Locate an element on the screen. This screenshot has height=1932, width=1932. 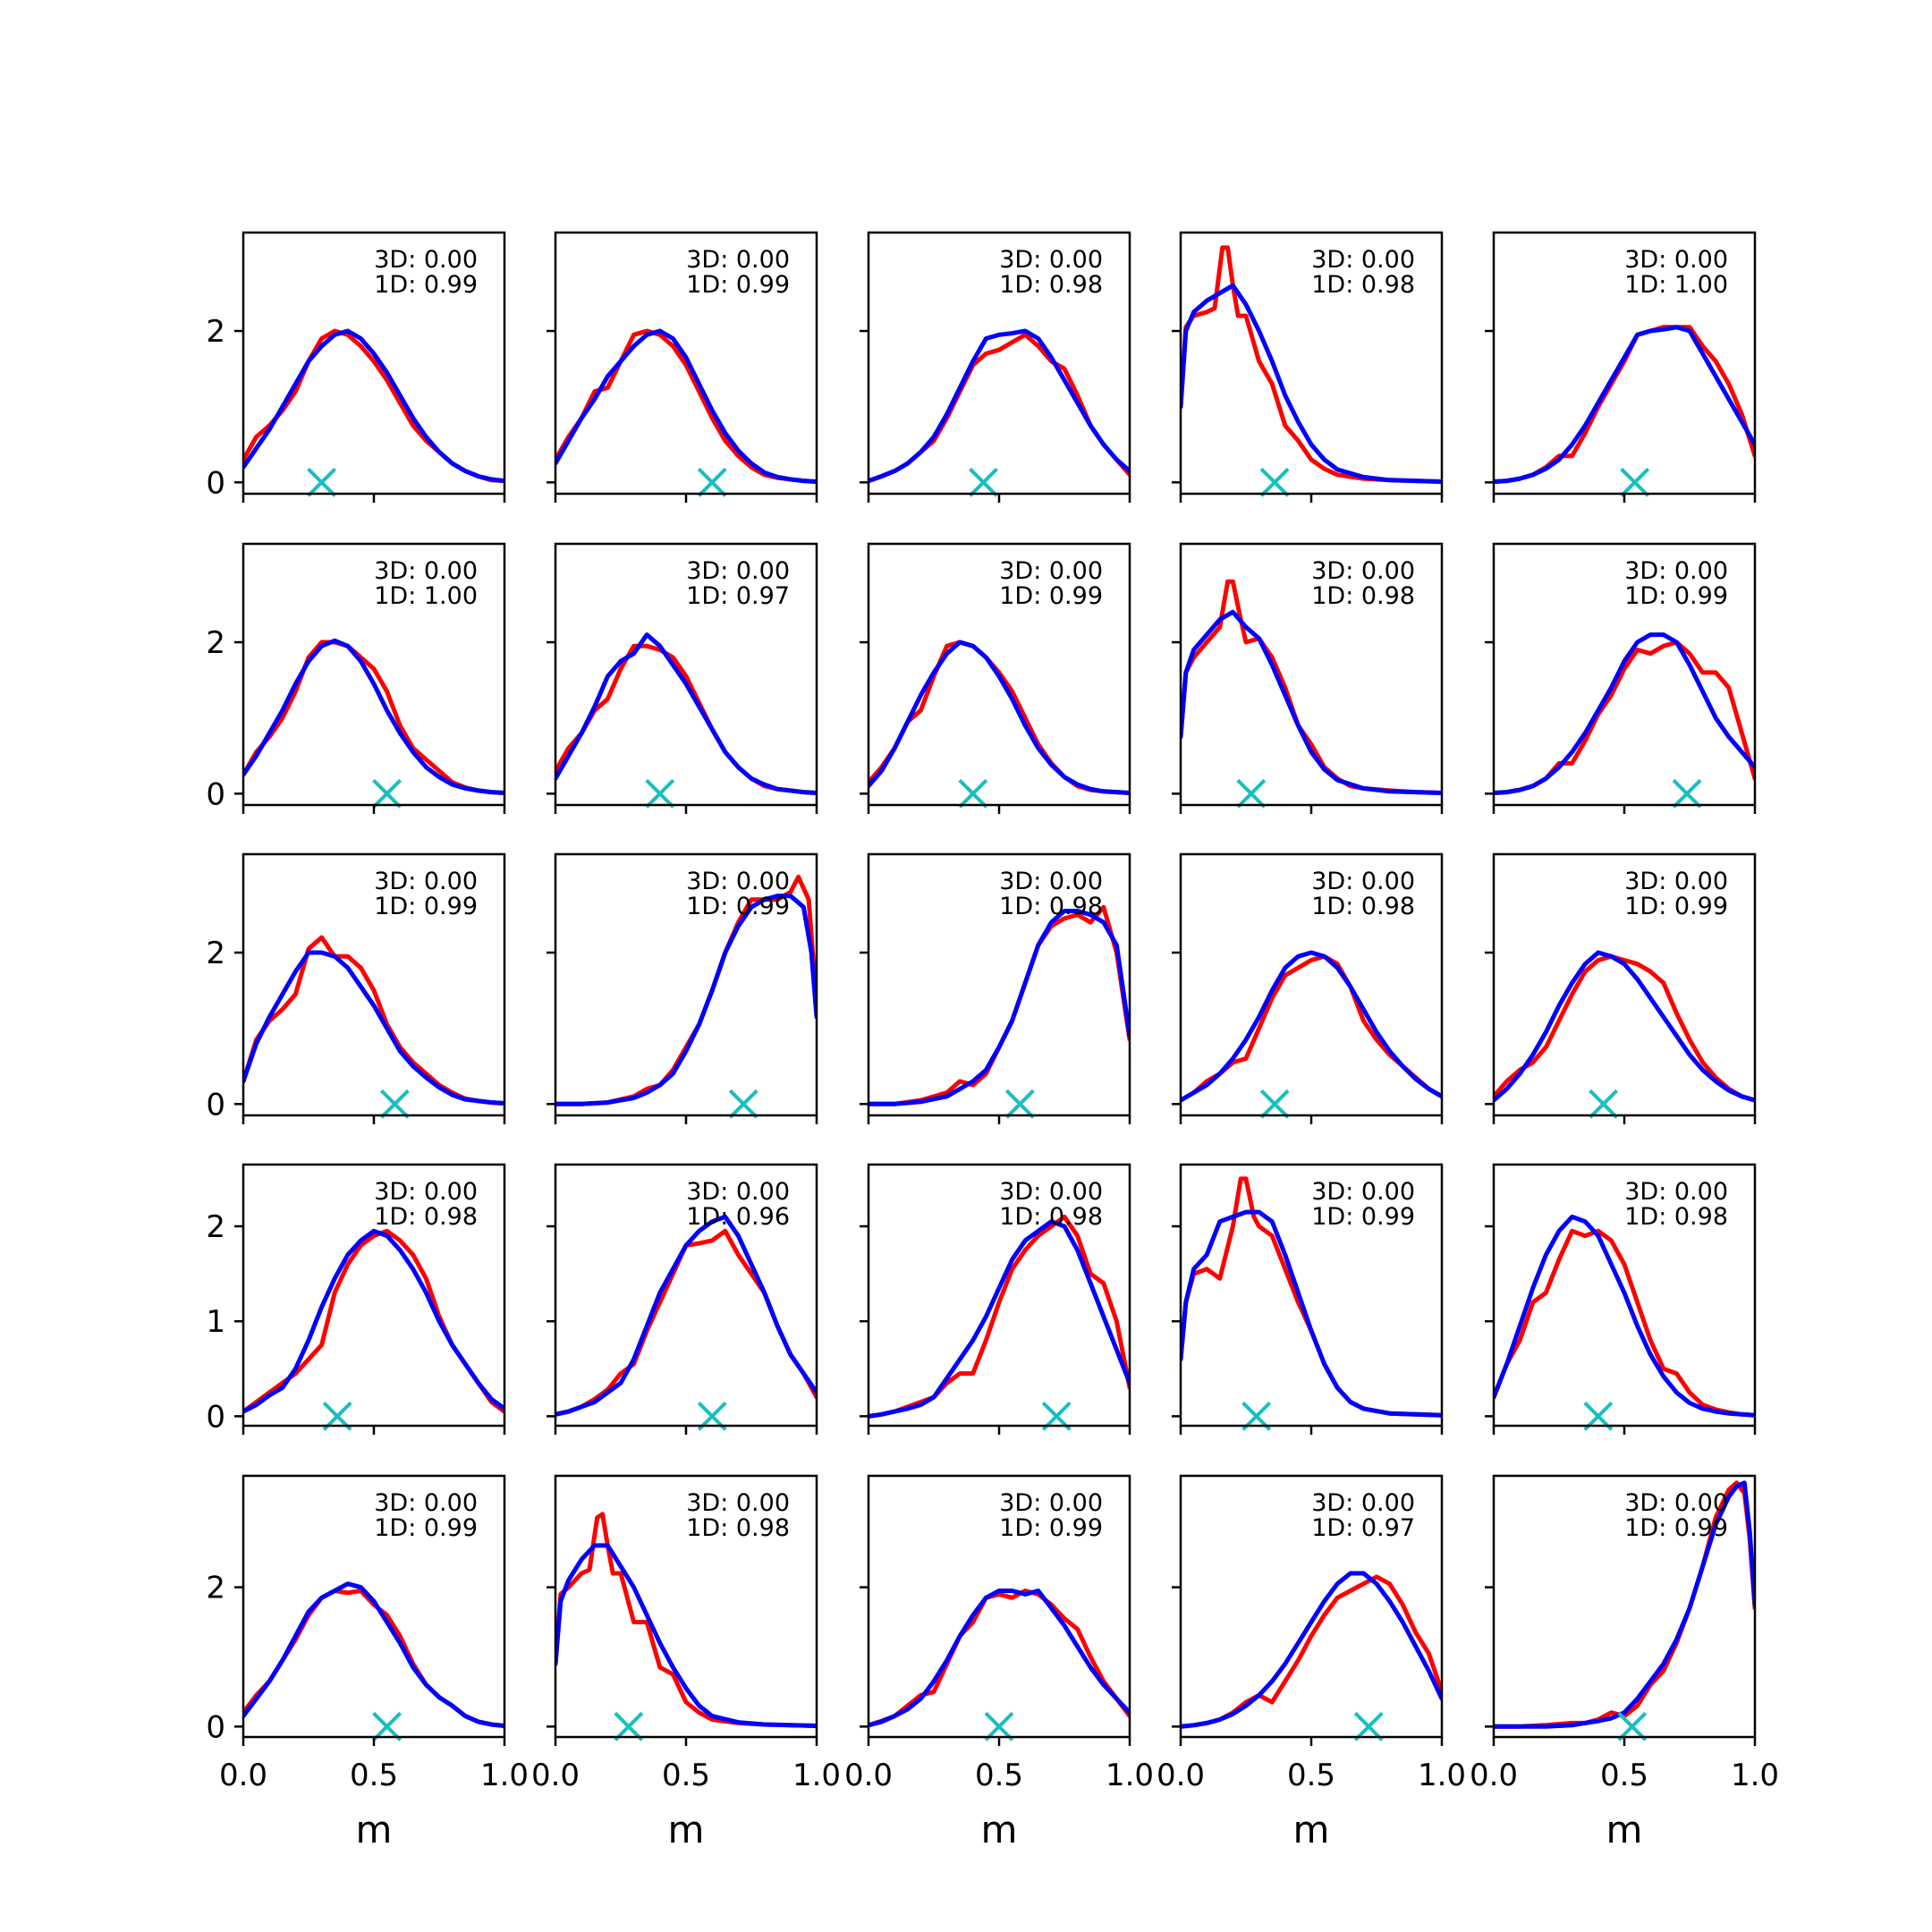
annotation-1d: 1D: 0.96 is located at coordinates (738, 1217).